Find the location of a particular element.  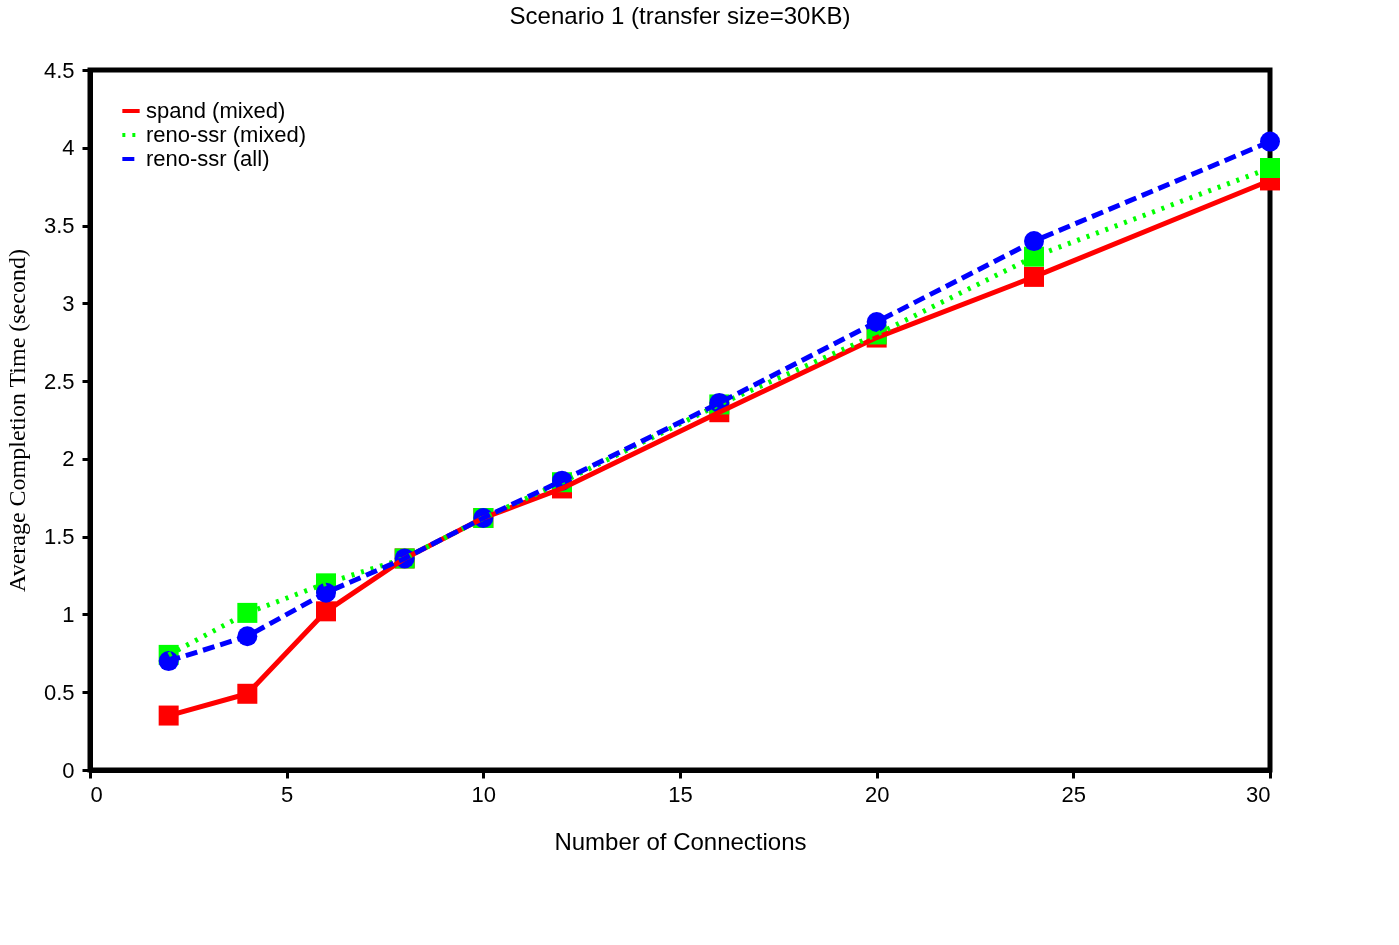

x-tick-label: 5 is located at coordinates (287, 794).